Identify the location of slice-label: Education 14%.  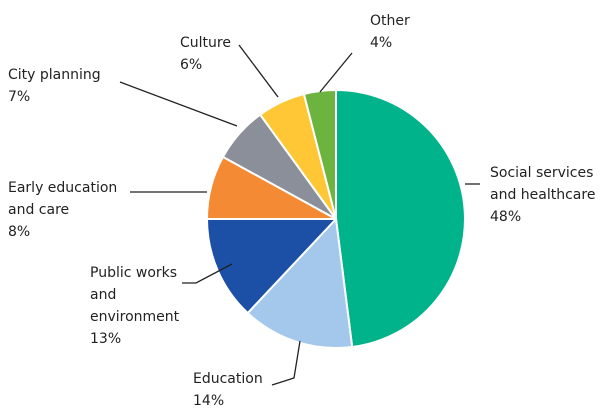
(228, 389).